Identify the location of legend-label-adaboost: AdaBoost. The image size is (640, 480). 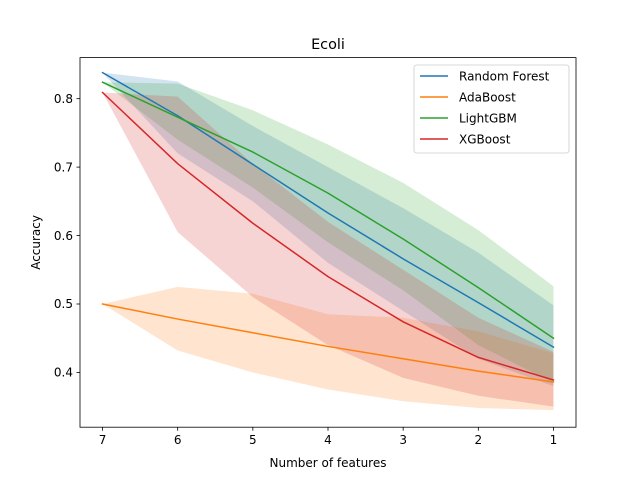
(487, 97).